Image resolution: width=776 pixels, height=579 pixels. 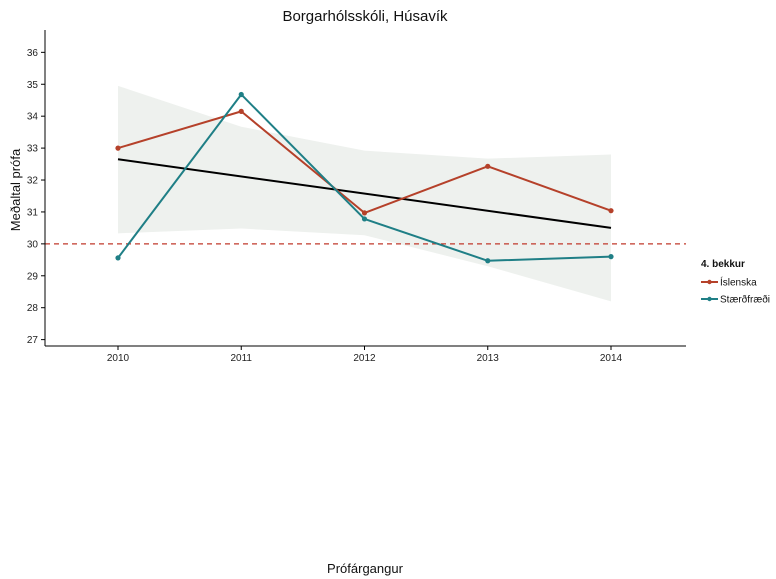 I want to click on trend-line-layer, so click(x=364, y=193).